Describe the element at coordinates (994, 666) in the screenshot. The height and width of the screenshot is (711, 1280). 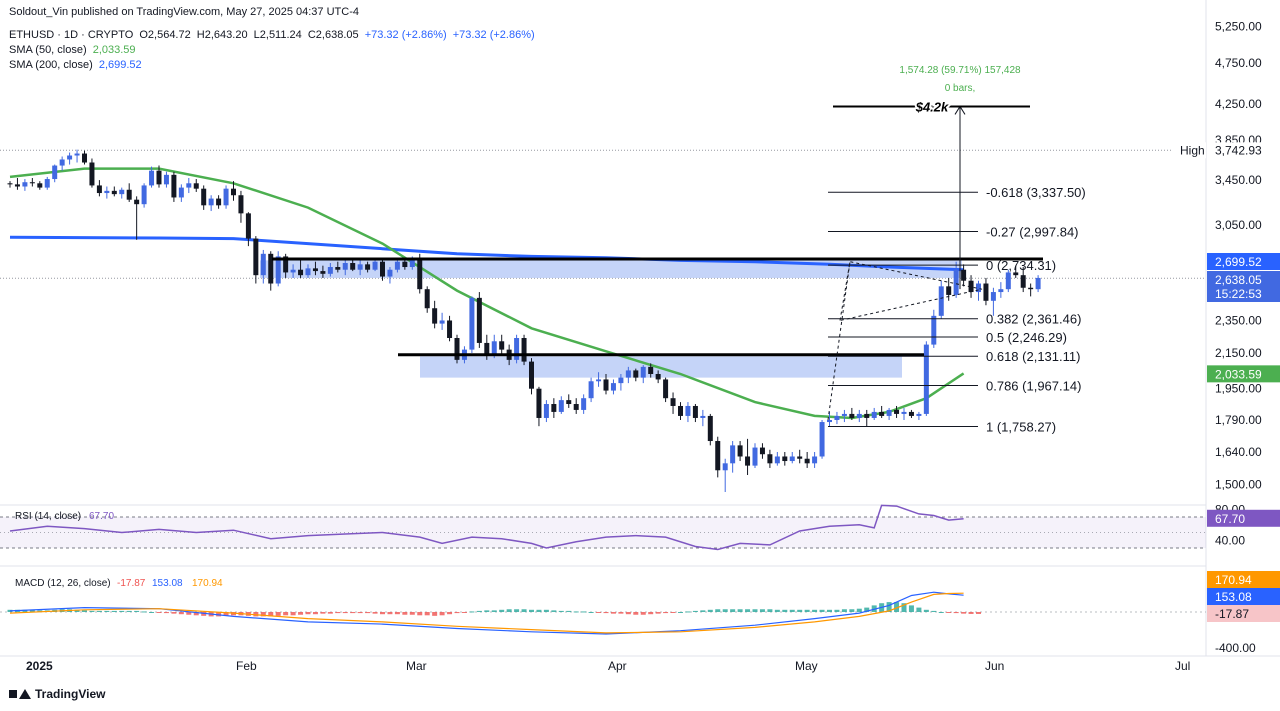
I see `time-axis-tick: Jun` at that location.